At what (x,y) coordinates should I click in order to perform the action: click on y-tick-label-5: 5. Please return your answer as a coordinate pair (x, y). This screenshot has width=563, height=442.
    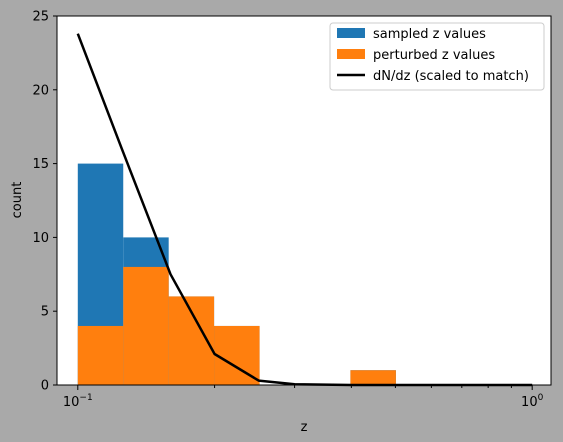
    Looking at the image, I should click on (45, 312).